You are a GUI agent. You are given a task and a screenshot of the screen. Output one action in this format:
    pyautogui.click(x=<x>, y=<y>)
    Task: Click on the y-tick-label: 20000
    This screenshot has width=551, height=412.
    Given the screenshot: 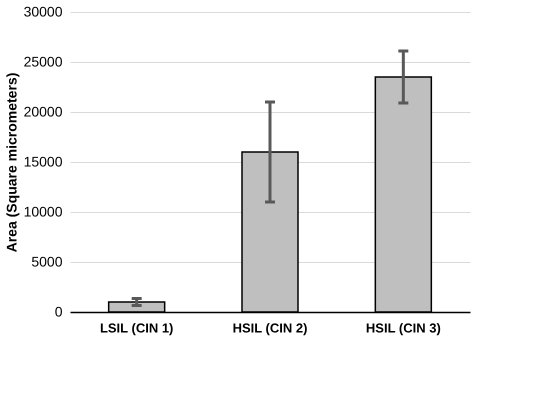 What is the action you would take?
    pyautogui.click(x=43, y=112)
    